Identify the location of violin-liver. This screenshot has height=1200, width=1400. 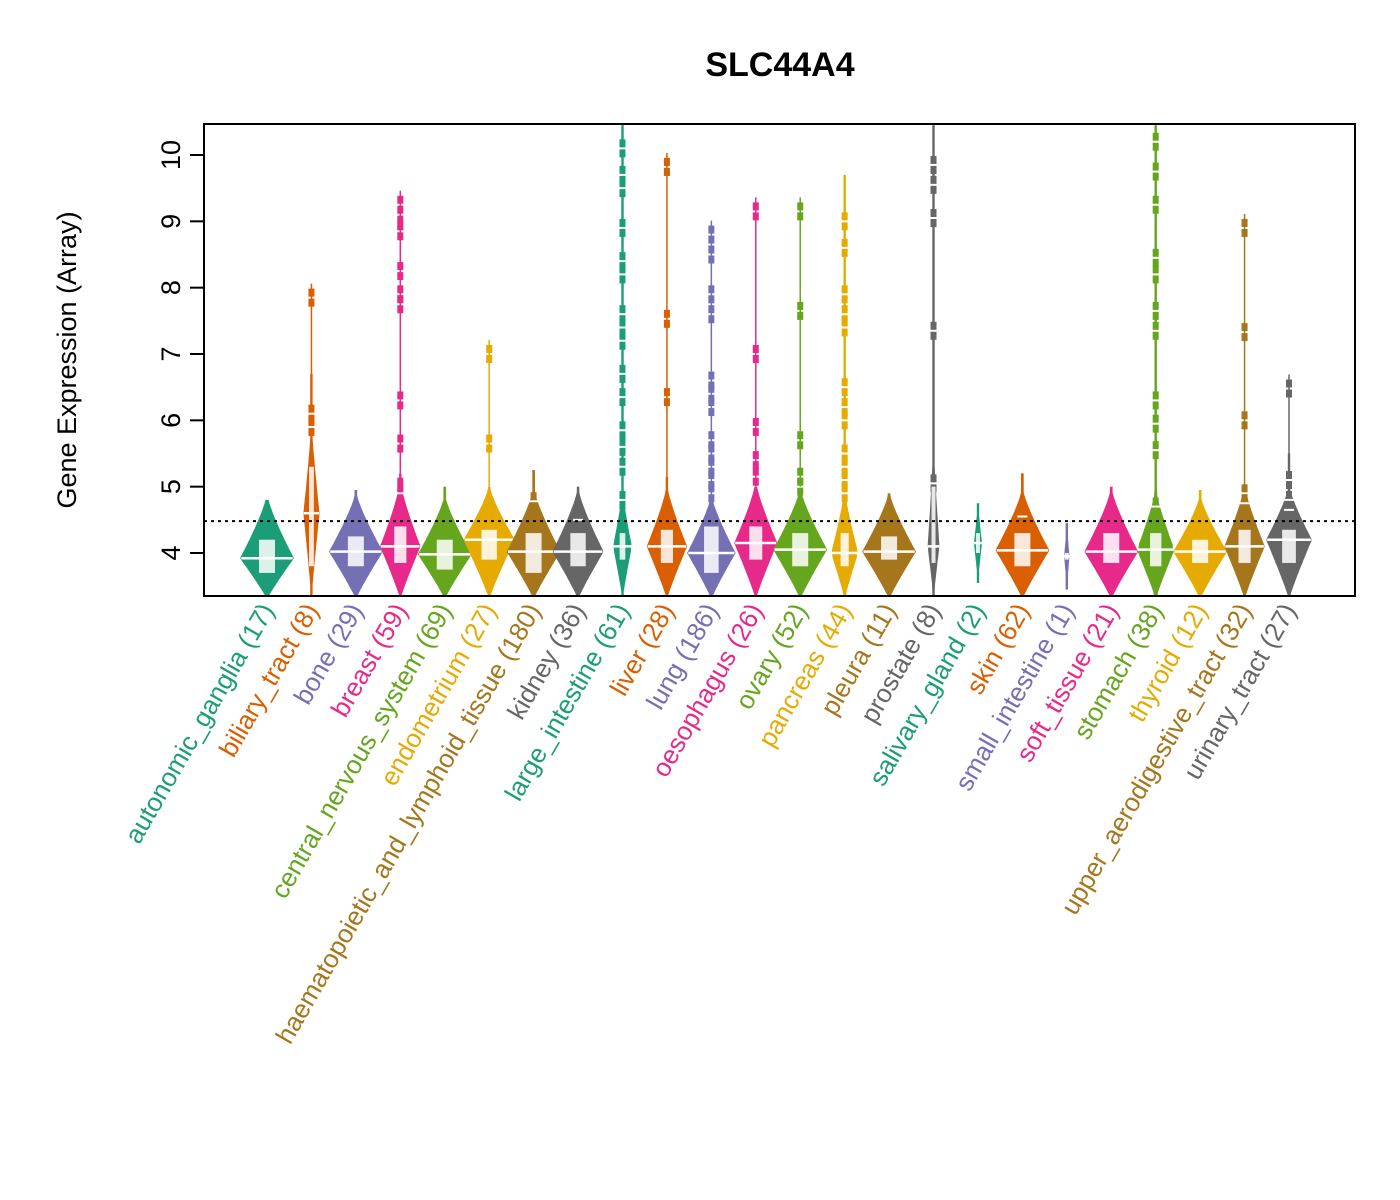
(667, 374).